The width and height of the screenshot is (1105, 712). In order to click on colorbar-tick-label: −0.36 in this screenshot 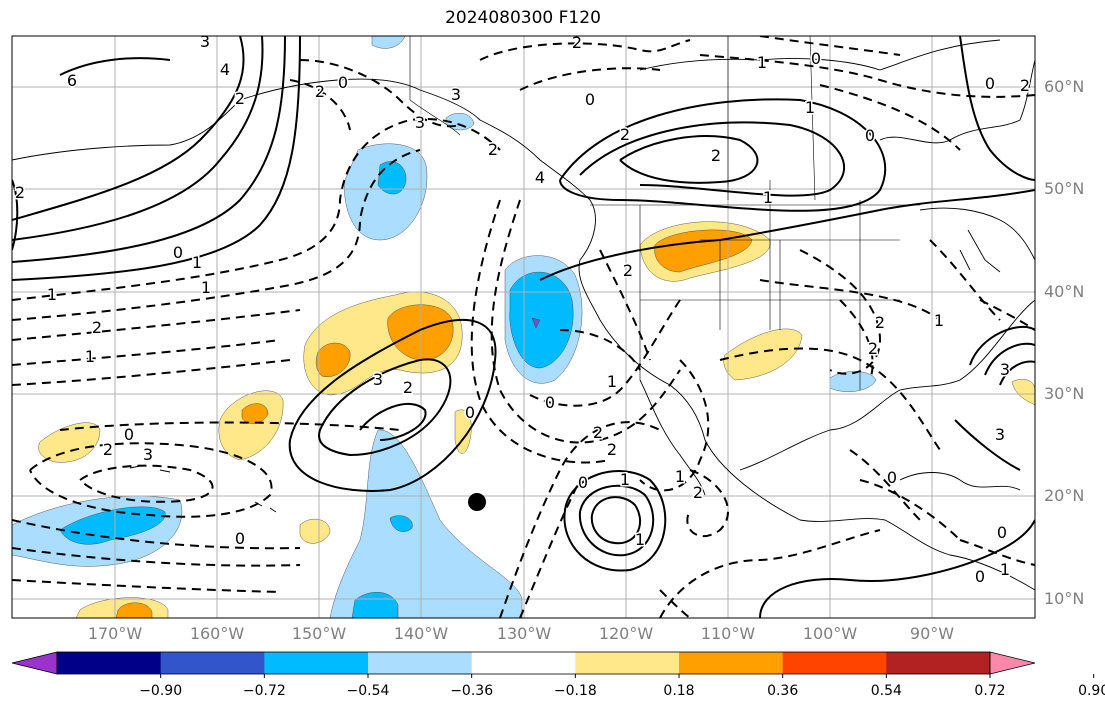, I will do `click(472, 691)`.